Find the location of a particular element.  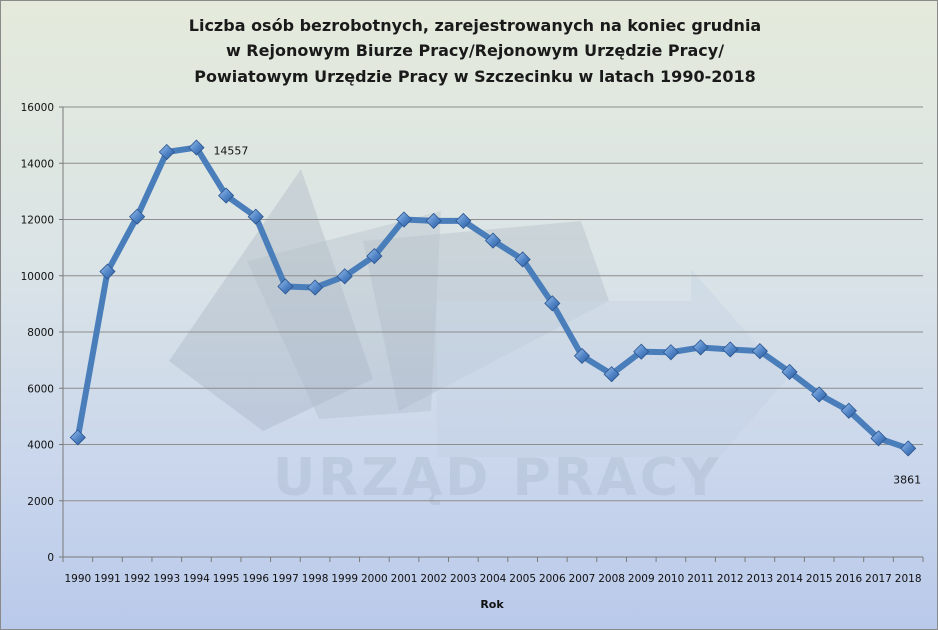

x-tick-label: 1992 is located at coordinates (137, 579).